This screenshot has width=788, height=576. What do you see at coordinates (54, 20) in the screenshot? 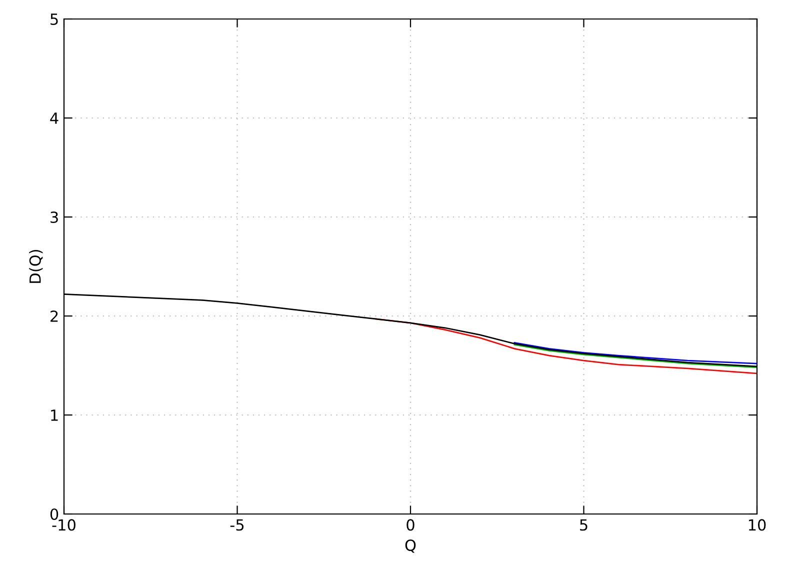
I see `y-tick-label: 5` at bounding box center [54, 20].